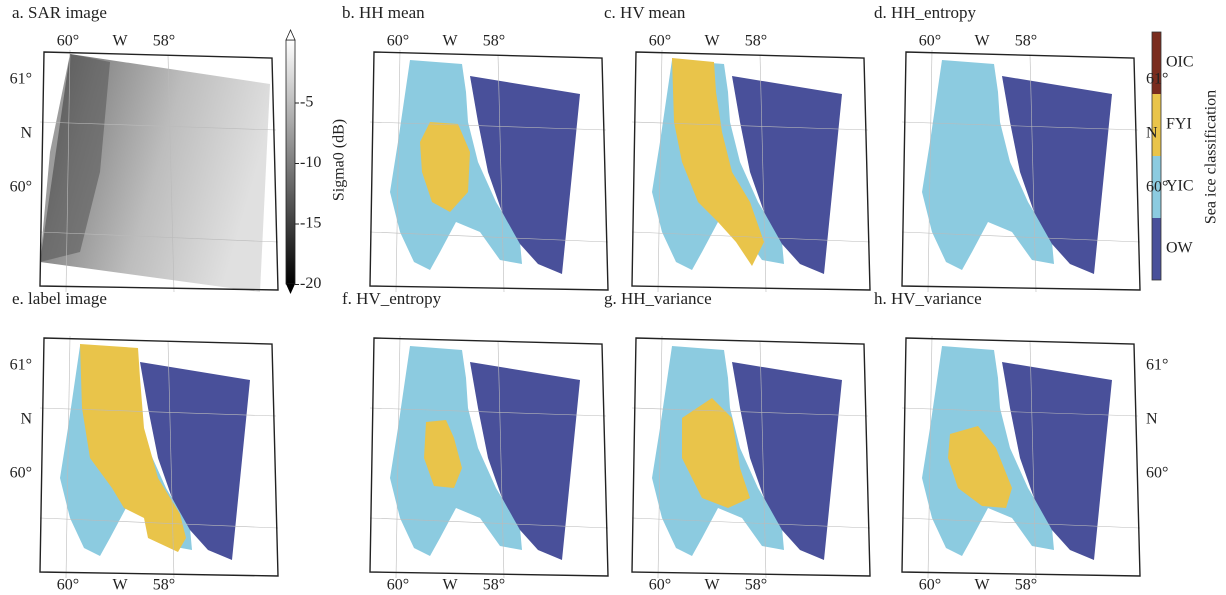 Image resolution: width=1226 pixels, height=595 pixels. Describe the element at coordinates (928, 298) in the screenshot. I see `panel-title: h. HV_variance` at that location.